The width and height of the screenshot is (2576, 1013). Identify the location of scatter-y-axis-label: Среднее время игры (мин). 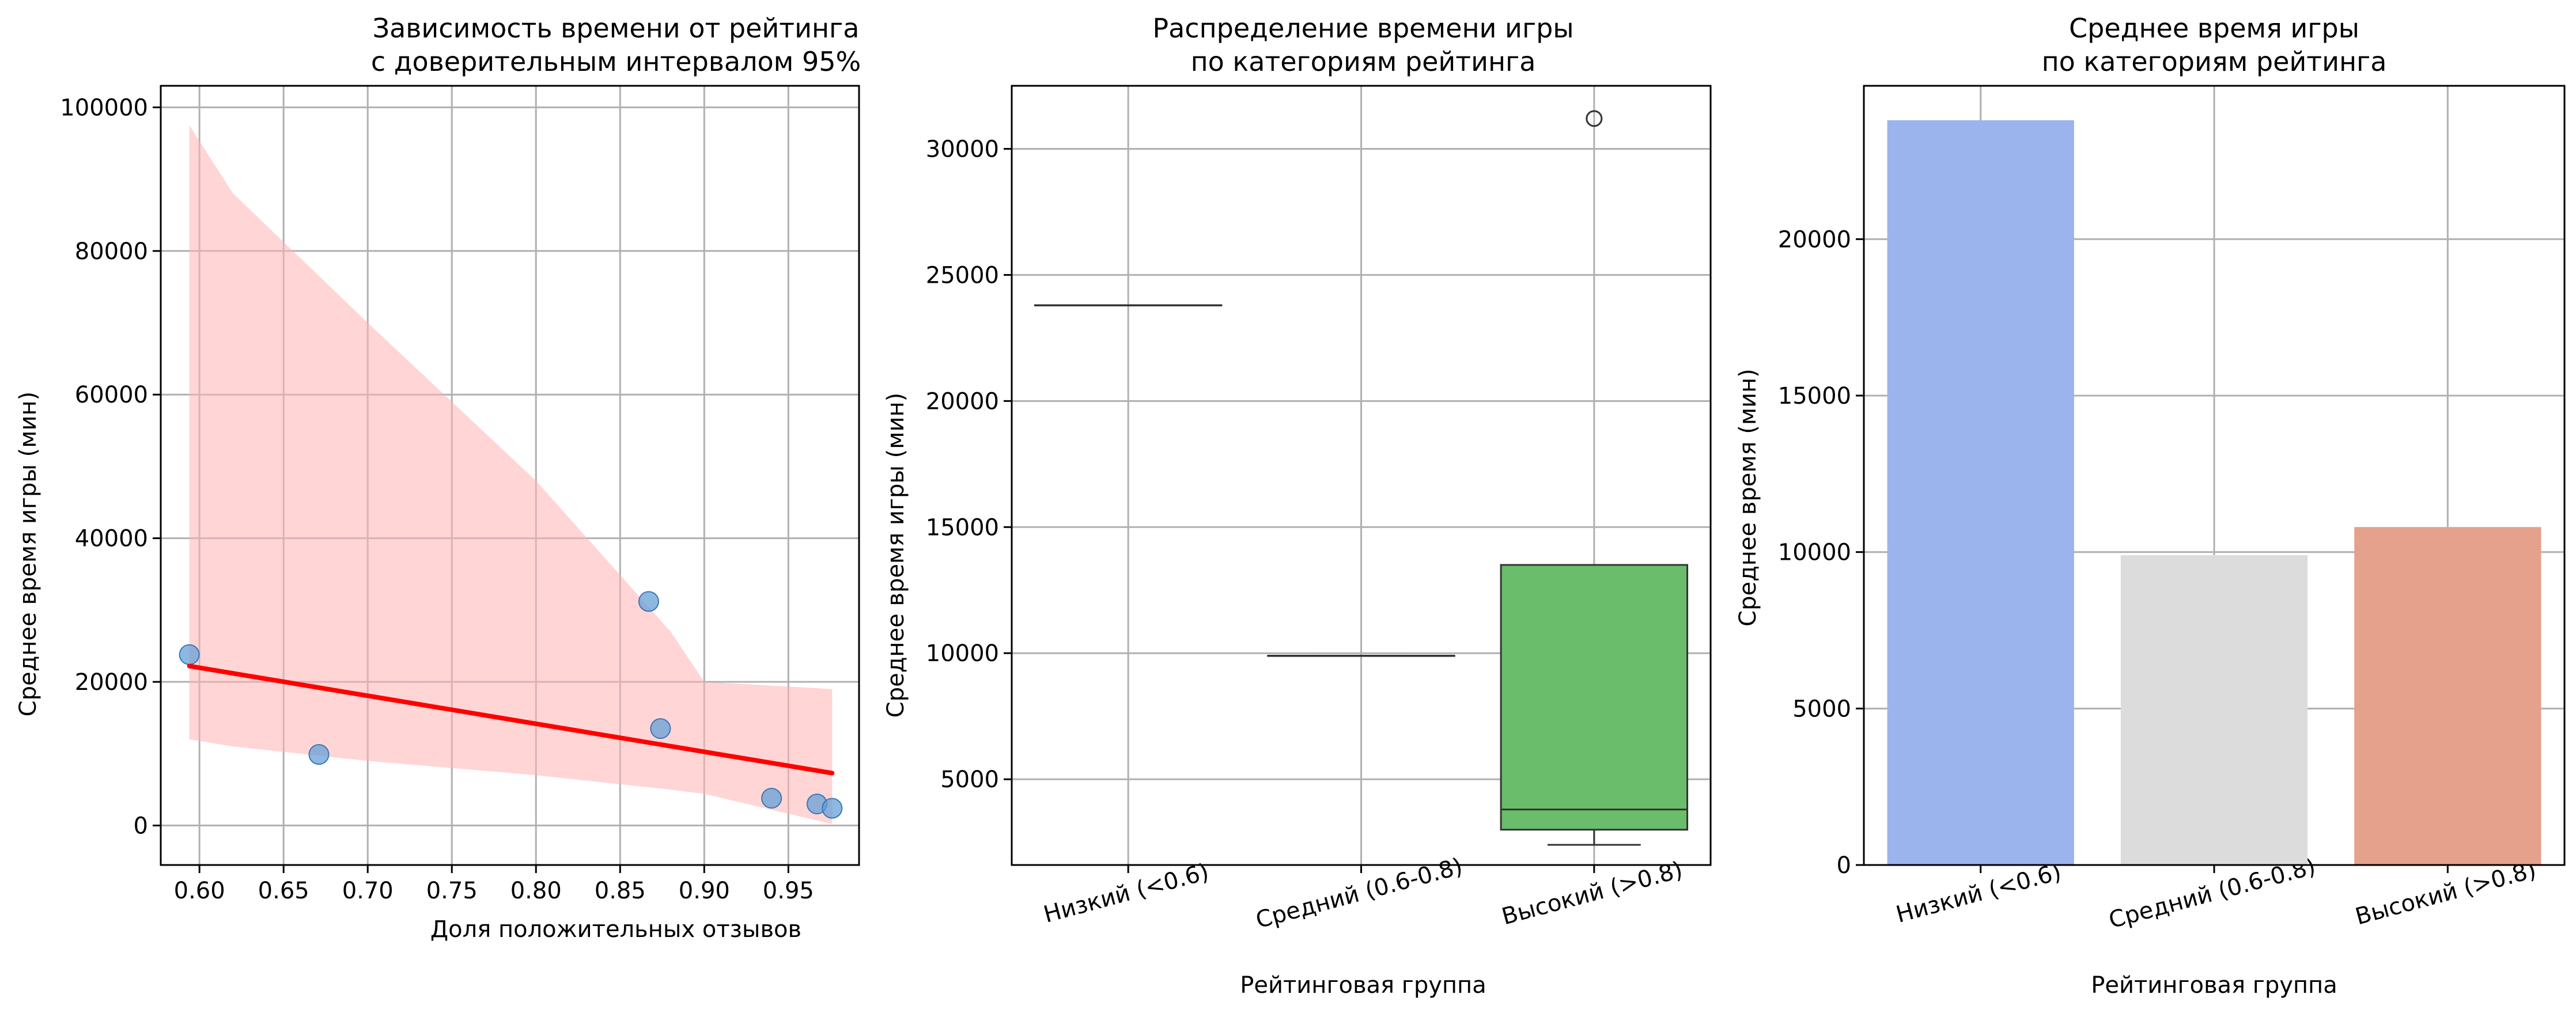
(28, 554).